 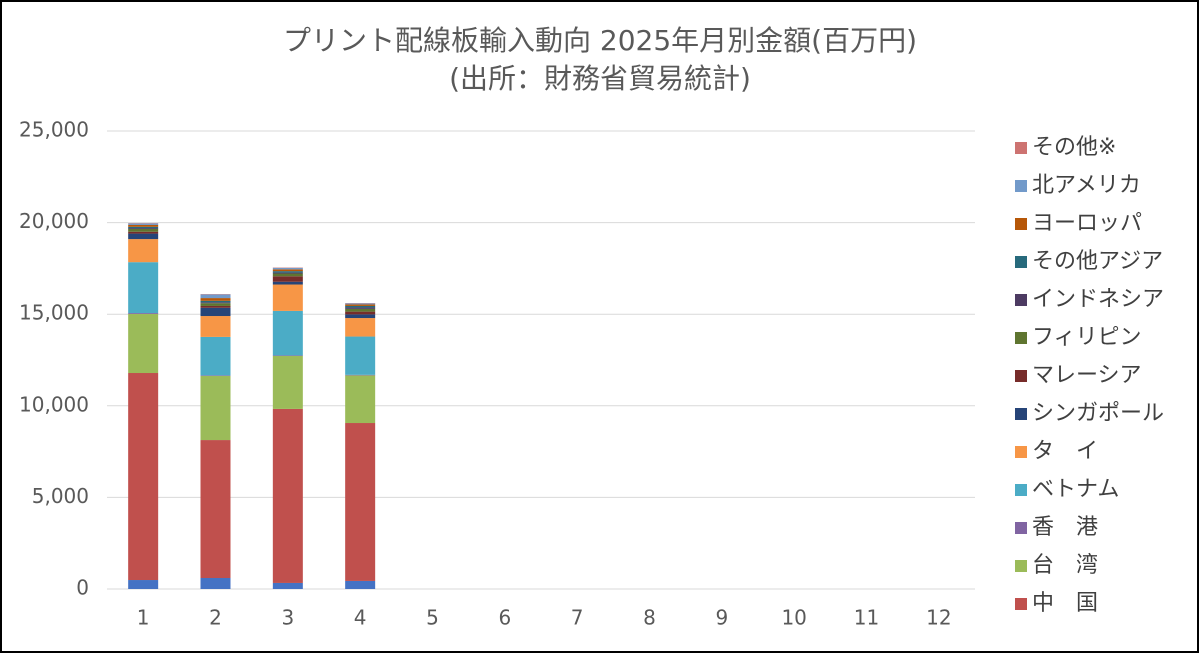 What do you see at coordinates (1065, 603) in the screenshot?
I see `legend-label: 中 国` at bounding box center [1065, 603].